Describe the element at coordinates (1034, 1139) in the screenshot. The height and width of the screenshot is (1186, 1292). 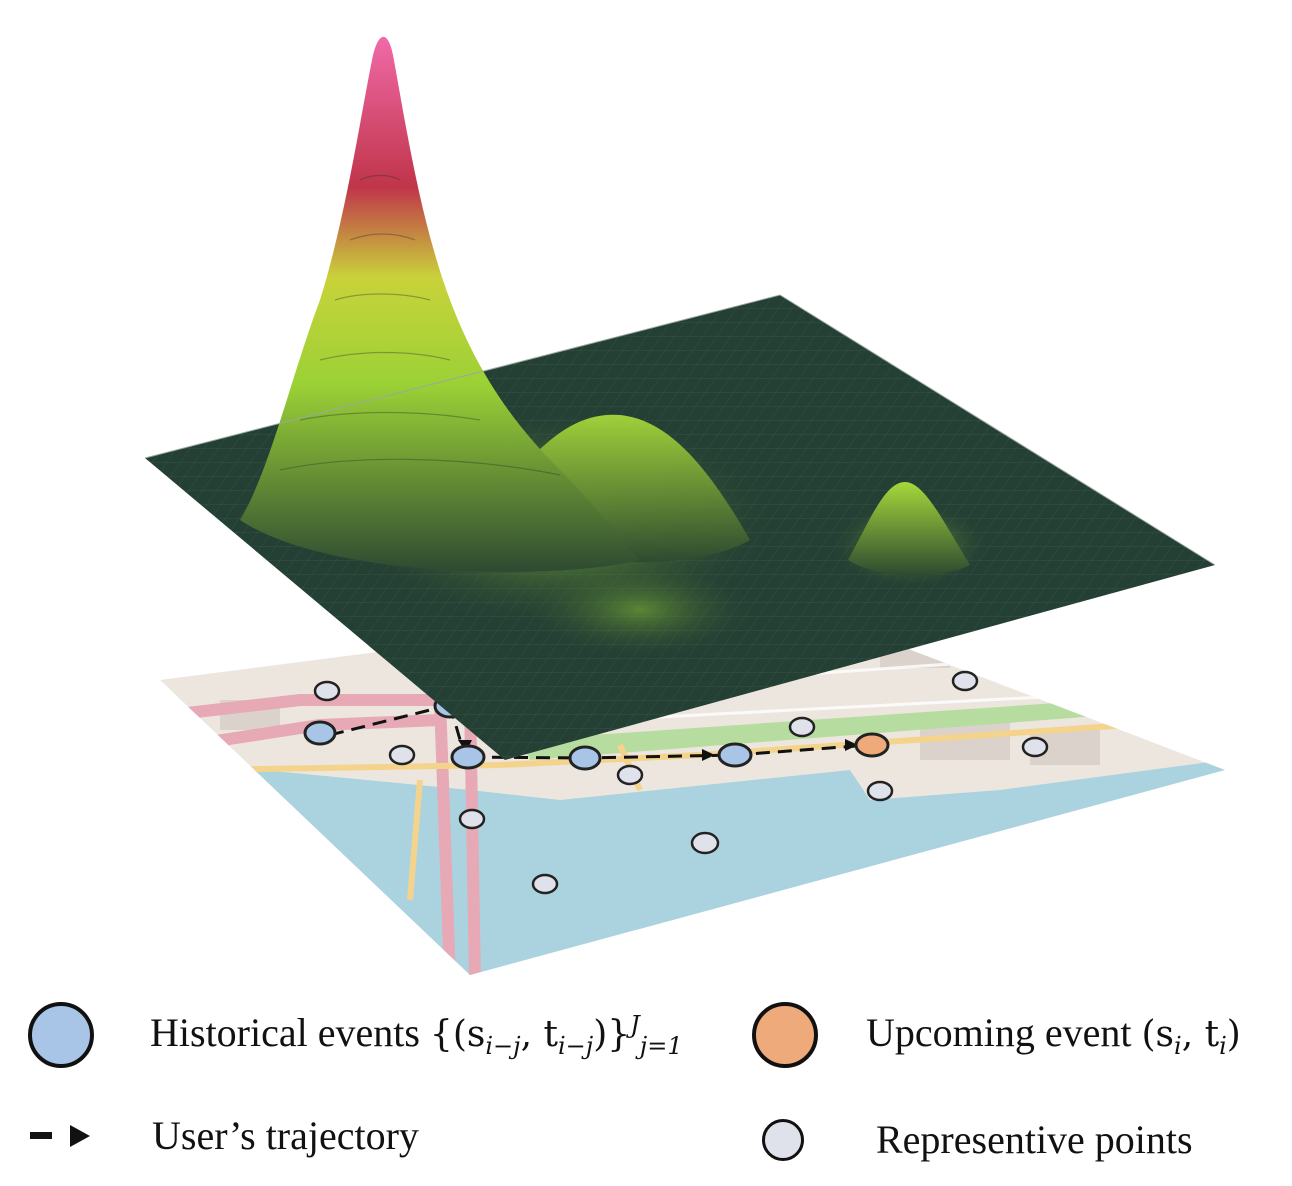
I see `representative-label: Representive points` at that location.